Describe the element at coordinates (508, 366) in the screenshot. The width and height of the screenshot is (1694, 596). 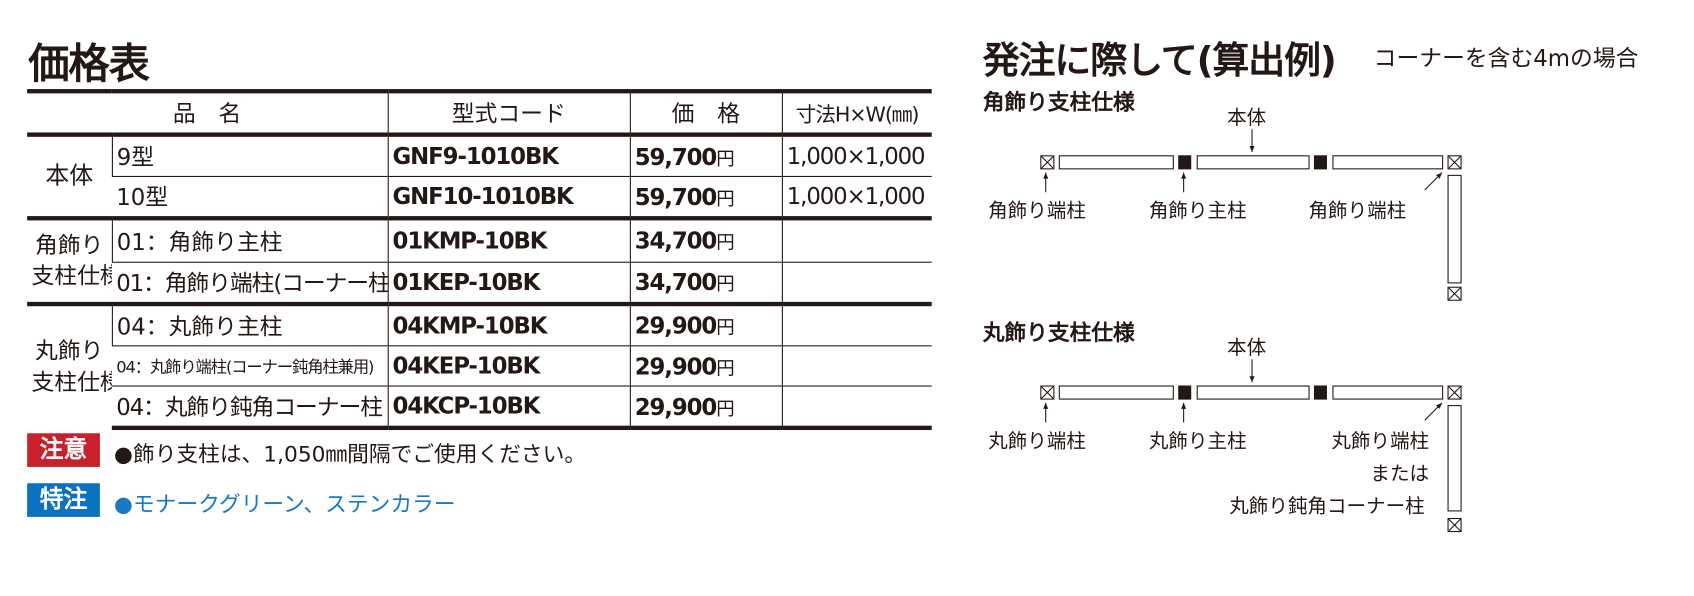
I see `model-code: 04KEP-10BK` at that location.